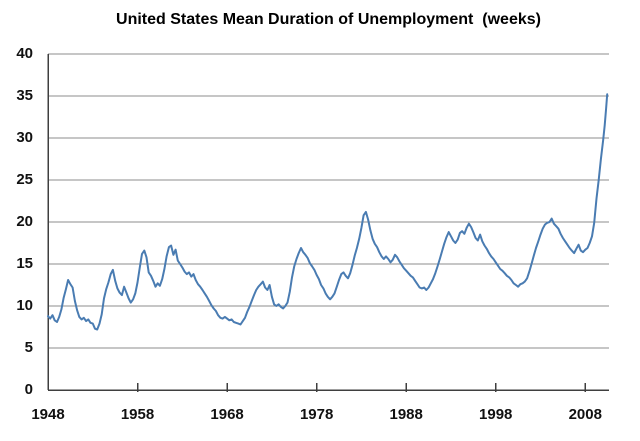 This screenshot has height=441, width=640. Describe the element at coordinates (24, 137) in the screenshot. I see `y-tick-label: 30` at that location.